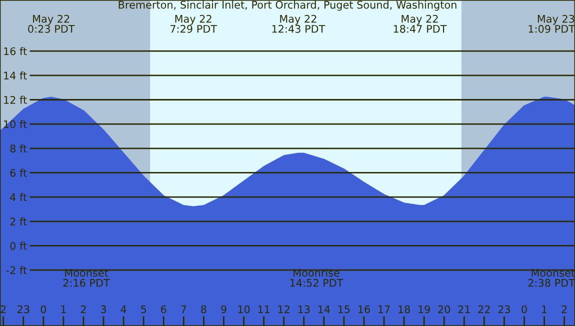 This screenshot has height=326, width=575. What do you see at coordinates (264, 309) in the screenshot?
I see `x-tick-label: 11` at bounding box center [264, 309].